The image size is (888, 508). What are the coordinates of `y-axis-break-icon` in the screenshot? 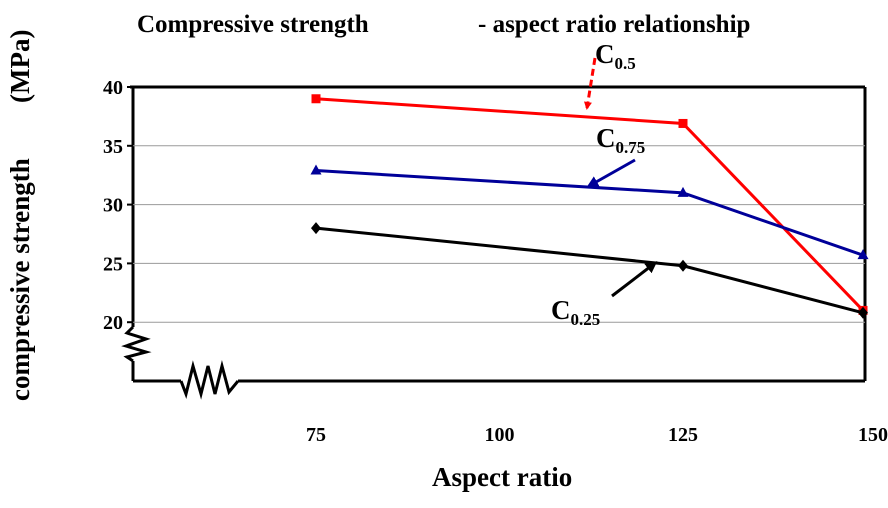 It's located at (136, 344).